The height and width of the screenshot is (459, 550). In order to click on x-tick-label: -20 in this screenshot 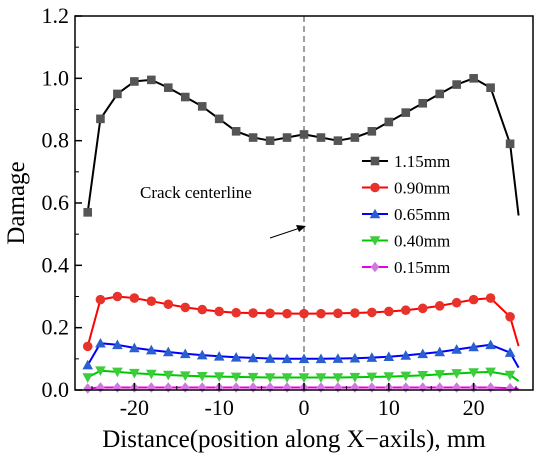, I will do `click(134, 407)`.